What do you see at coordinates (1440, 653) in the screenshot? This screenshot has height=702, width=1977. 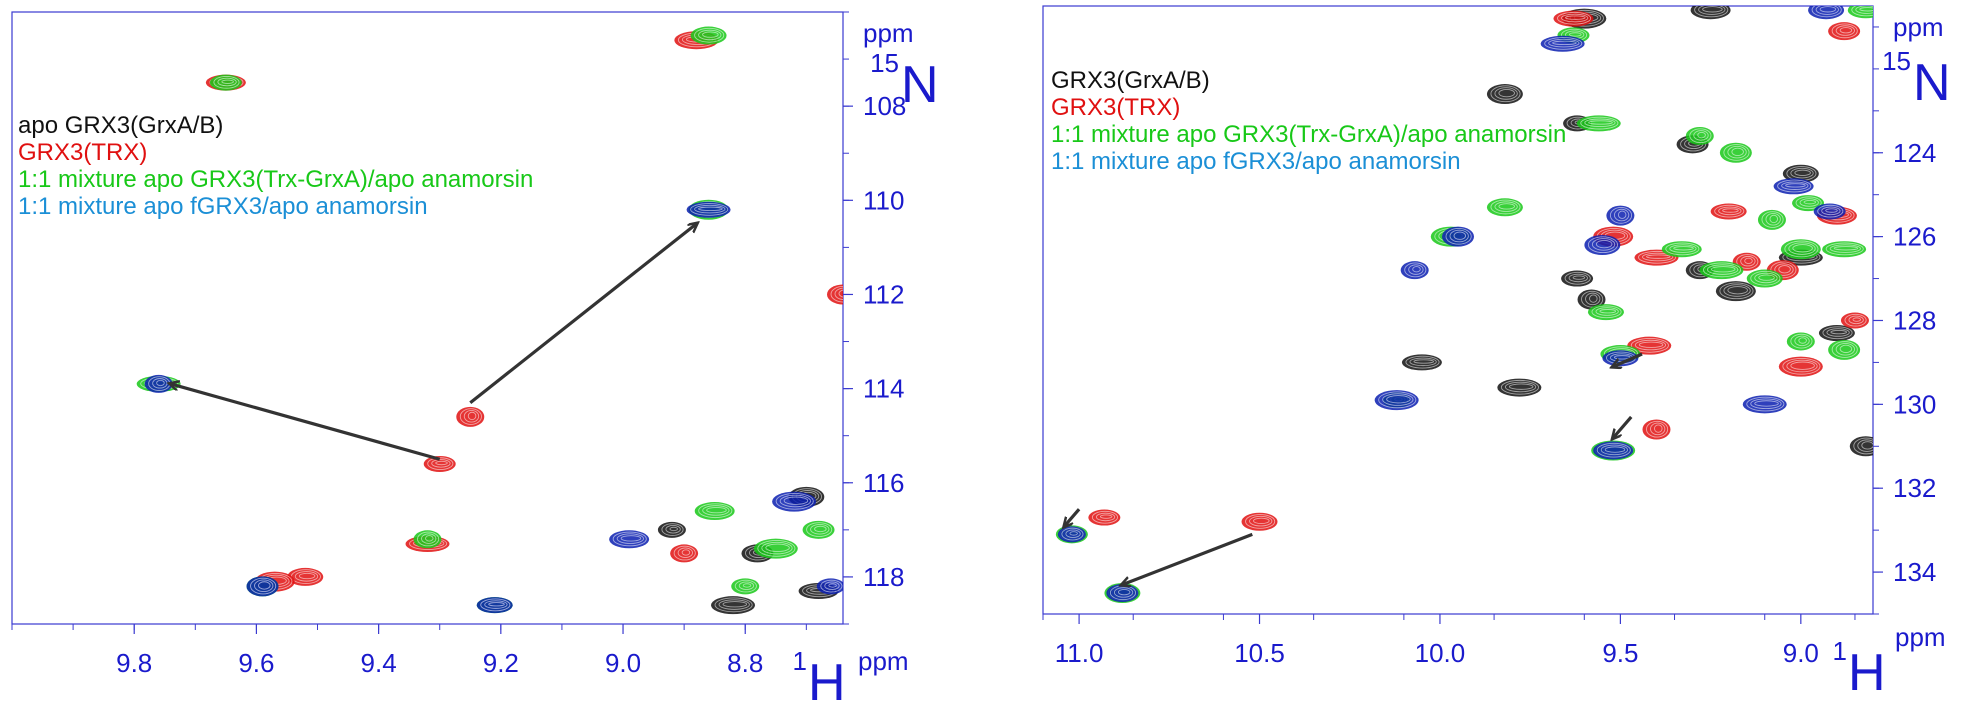 I see `x-tick-label: 10.0` at bounding box center [1440, 653].